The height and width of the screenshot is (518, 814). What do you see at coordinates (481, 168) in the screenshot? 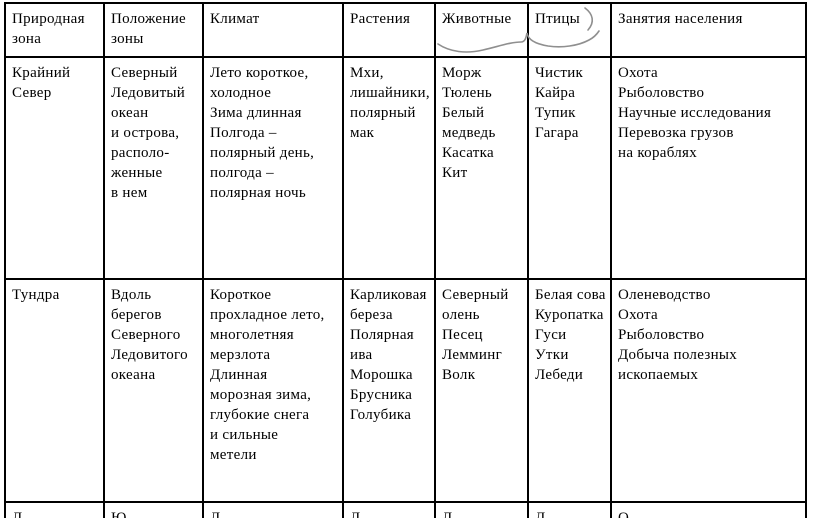
I see `cell-far-north-animals: Морж Тюлень Белый медведь Касатка Кит` at bounding box center [481, 168].